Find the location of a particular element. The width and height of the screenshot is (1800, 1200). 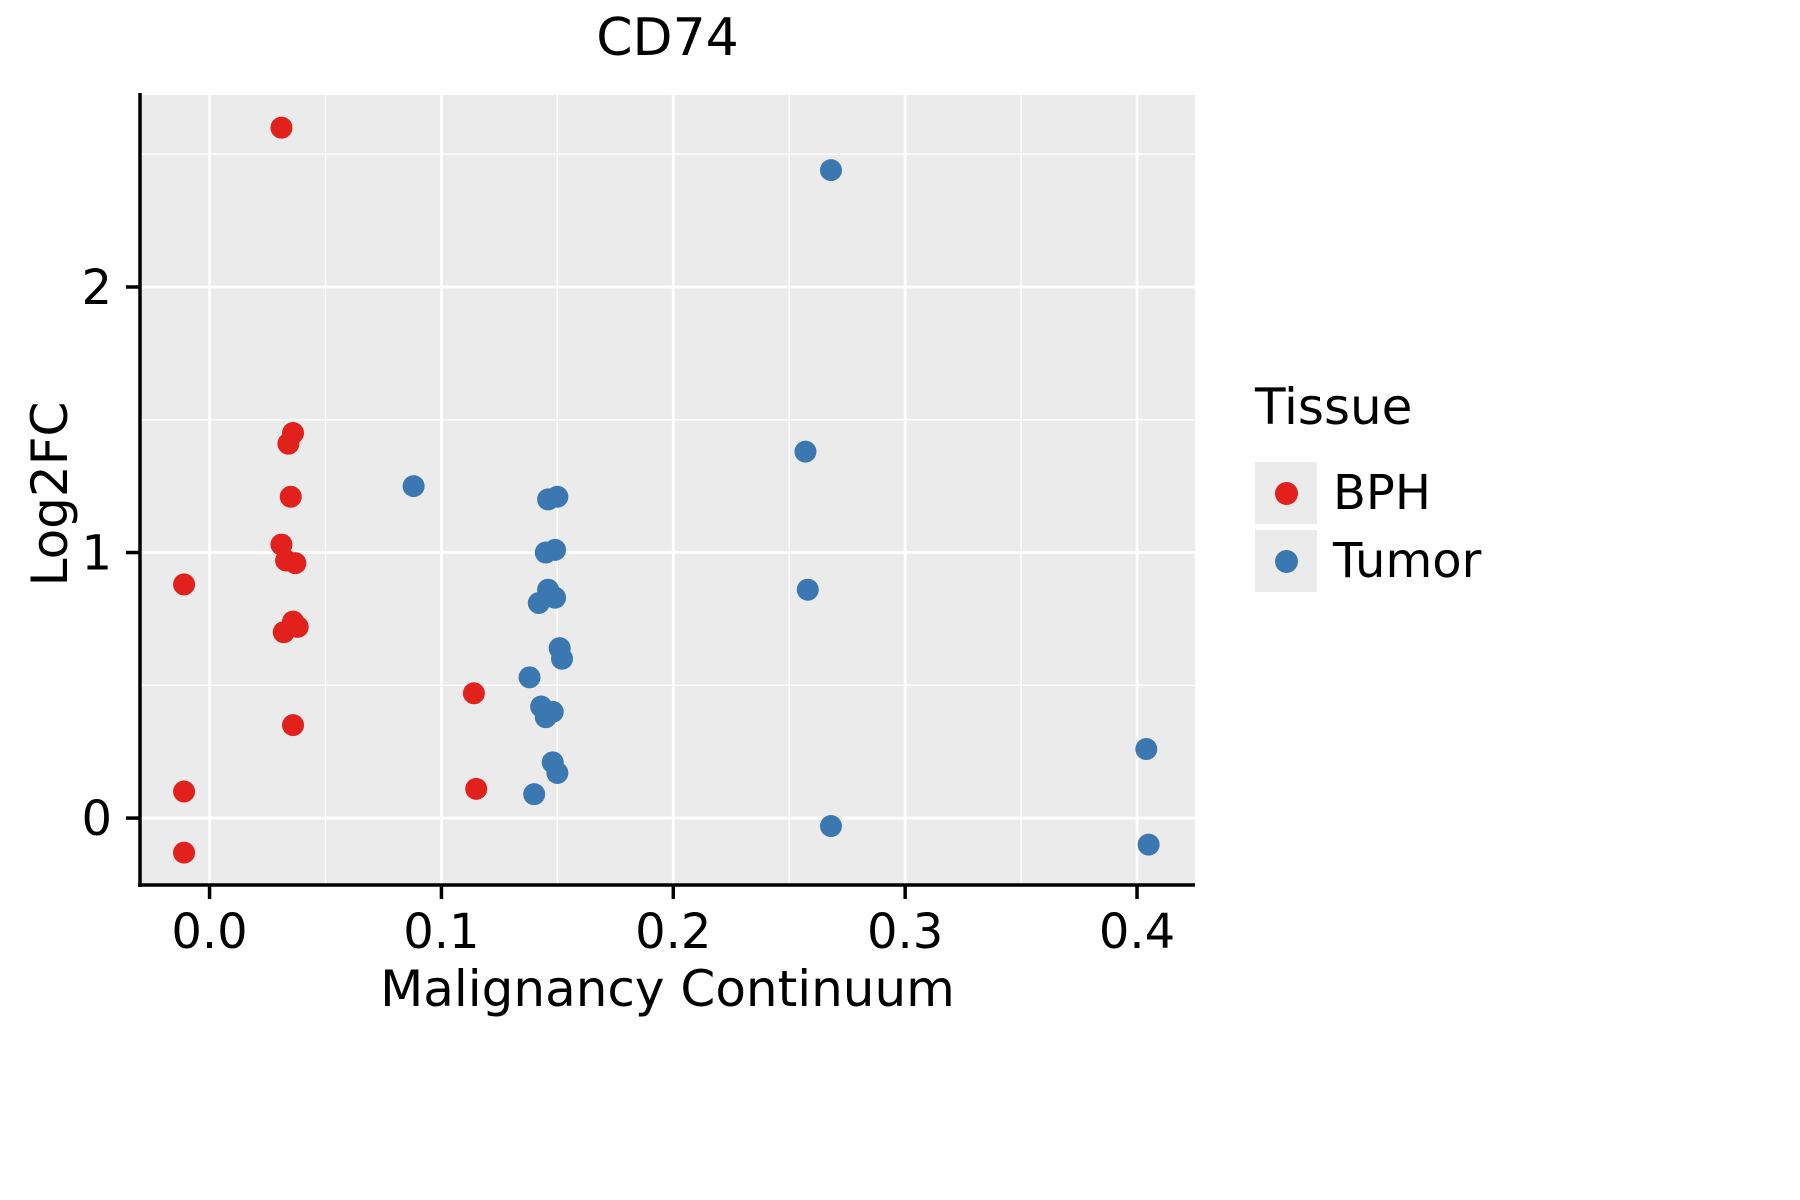

x-tick-label: 0.1 is located at coordinates (441, 932).